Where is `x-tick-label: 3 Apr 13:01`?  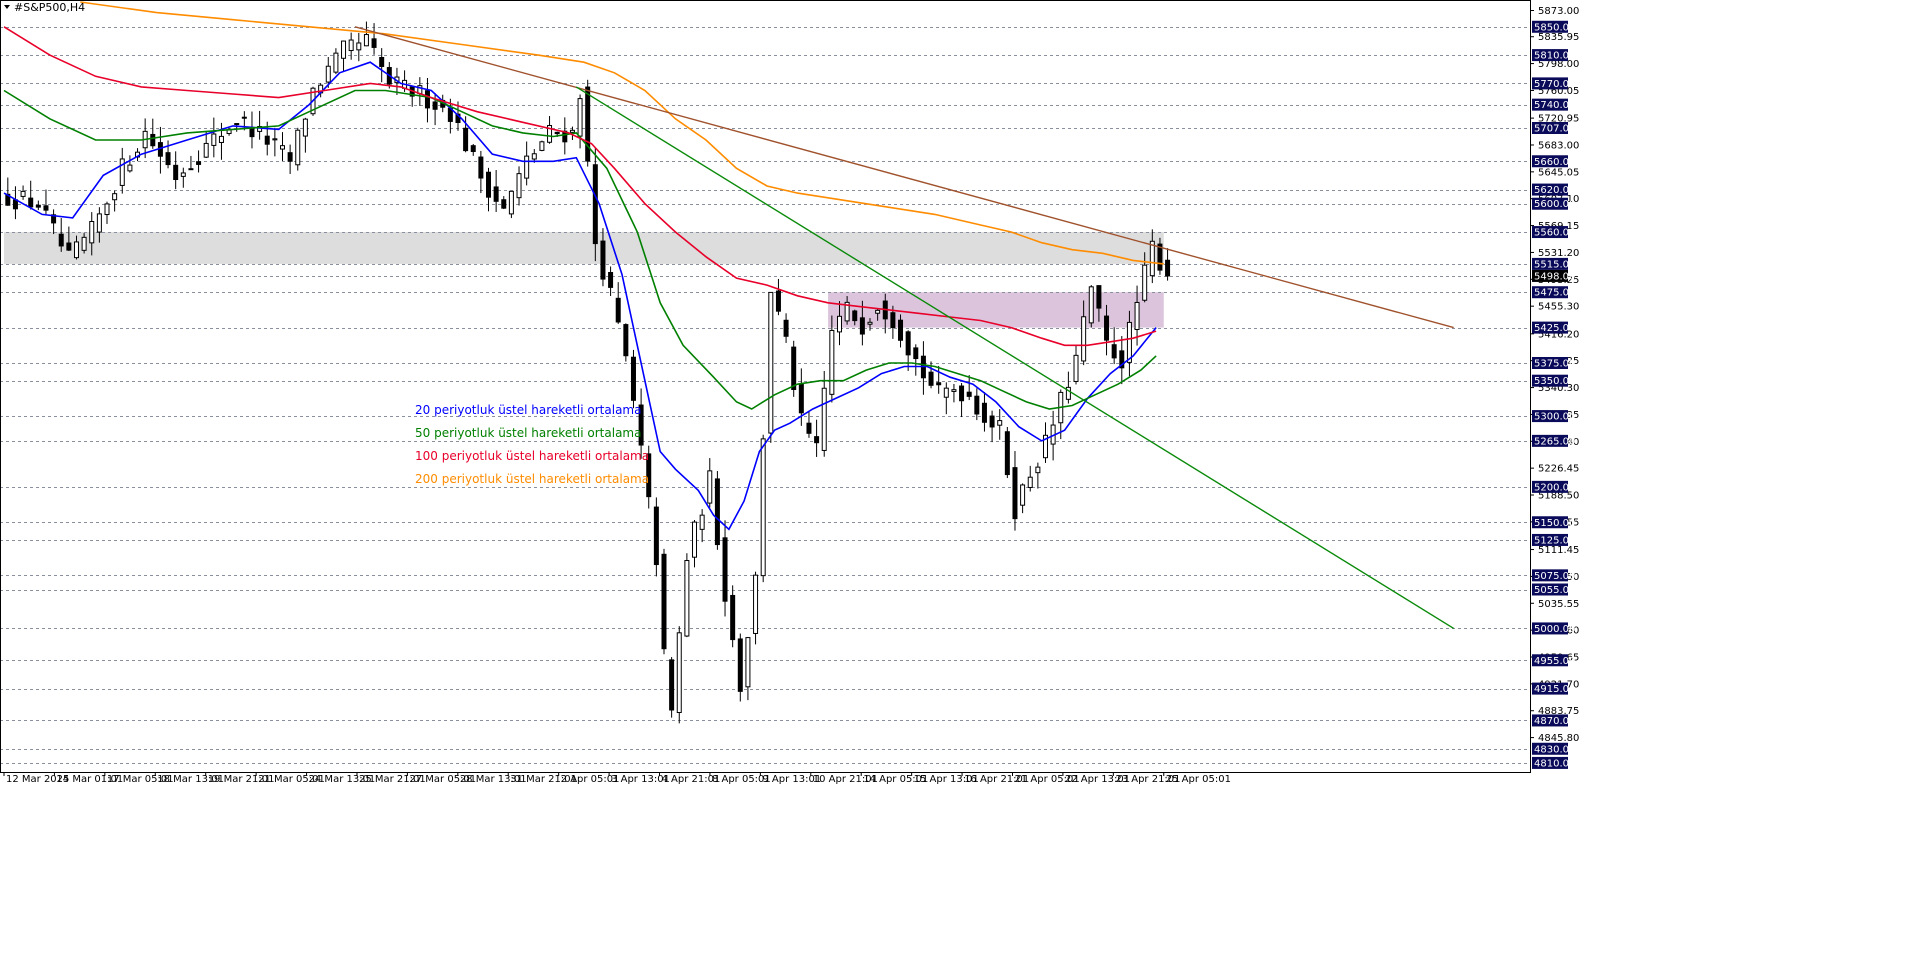 x-tick-label: 3 Apr 13:01 is located at coordinates (640, 779).